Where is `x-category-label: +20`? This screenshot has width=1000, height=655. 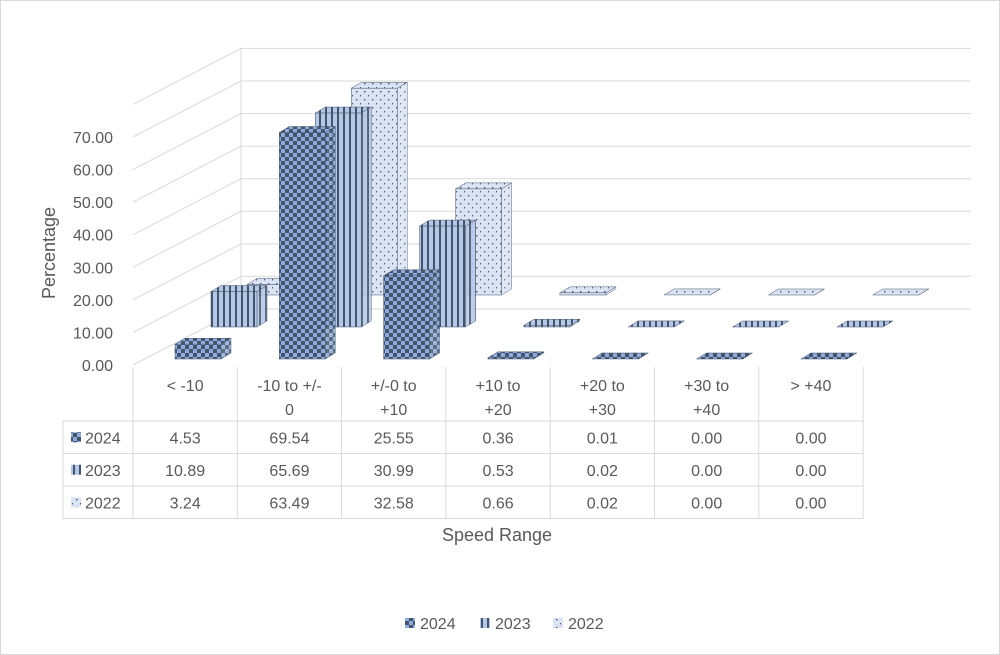
x-category-label: +20 is located at coordinates (497, 410).